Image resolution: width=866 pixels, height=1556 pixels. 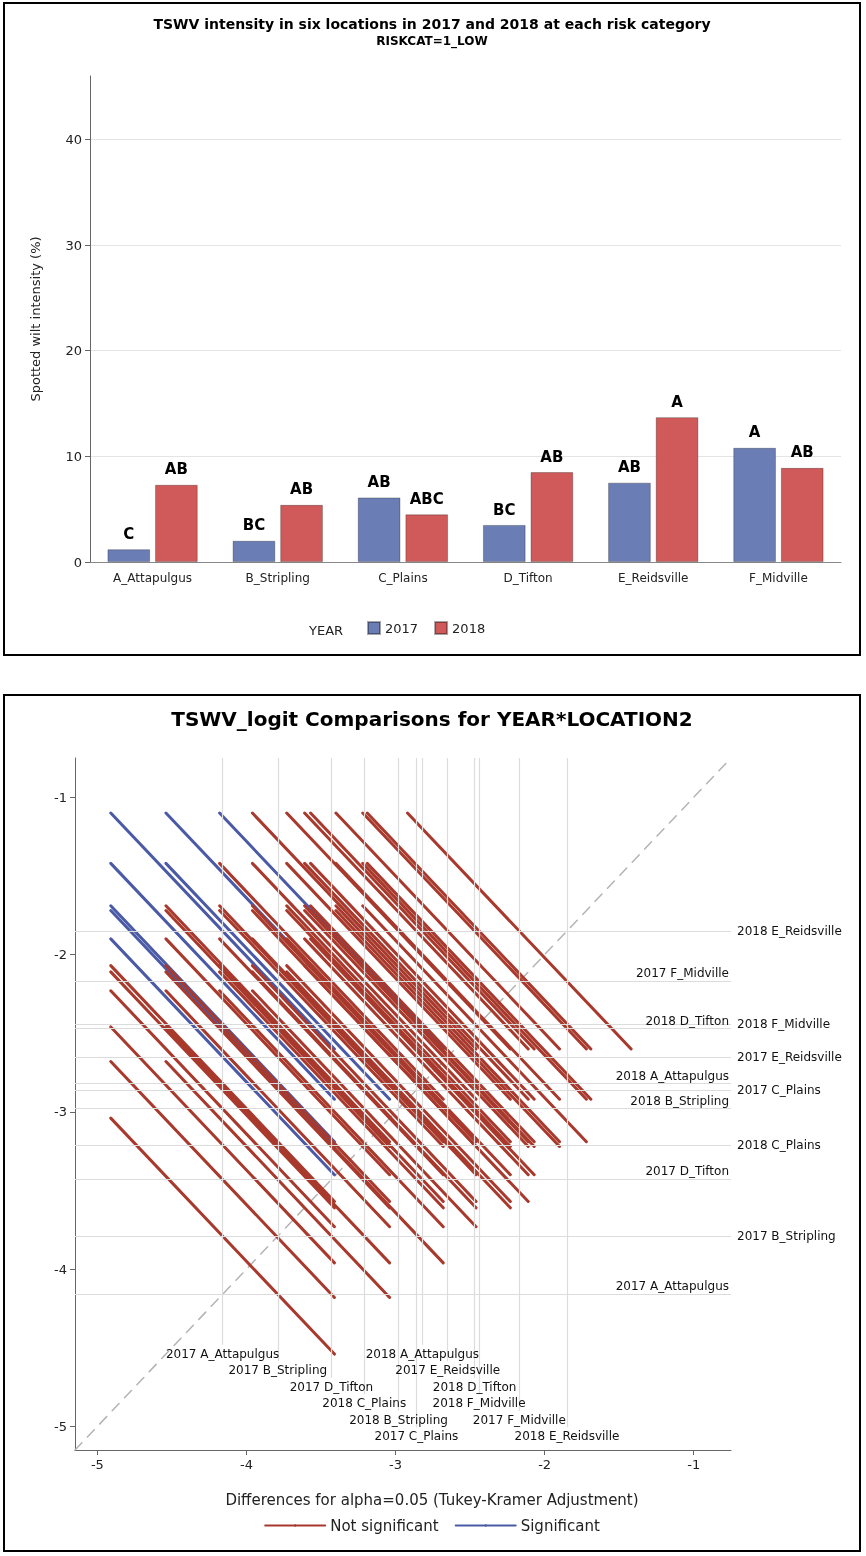 What do you see at coordinates (426, 498) in the screenshot?
I see `data-label: ABC` at bounding box center [426, 498].